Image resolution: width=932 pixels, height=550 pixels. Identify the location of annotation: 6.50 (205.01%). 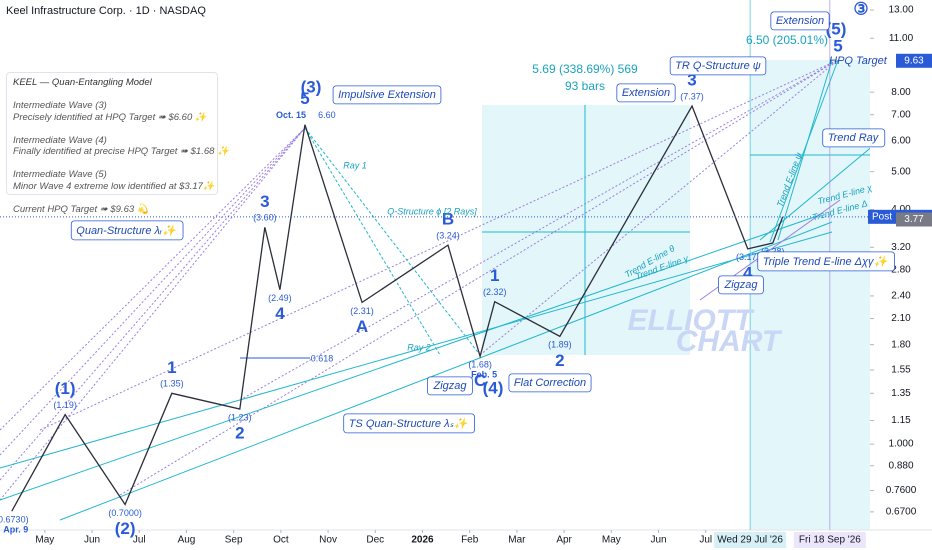
(787, 40).